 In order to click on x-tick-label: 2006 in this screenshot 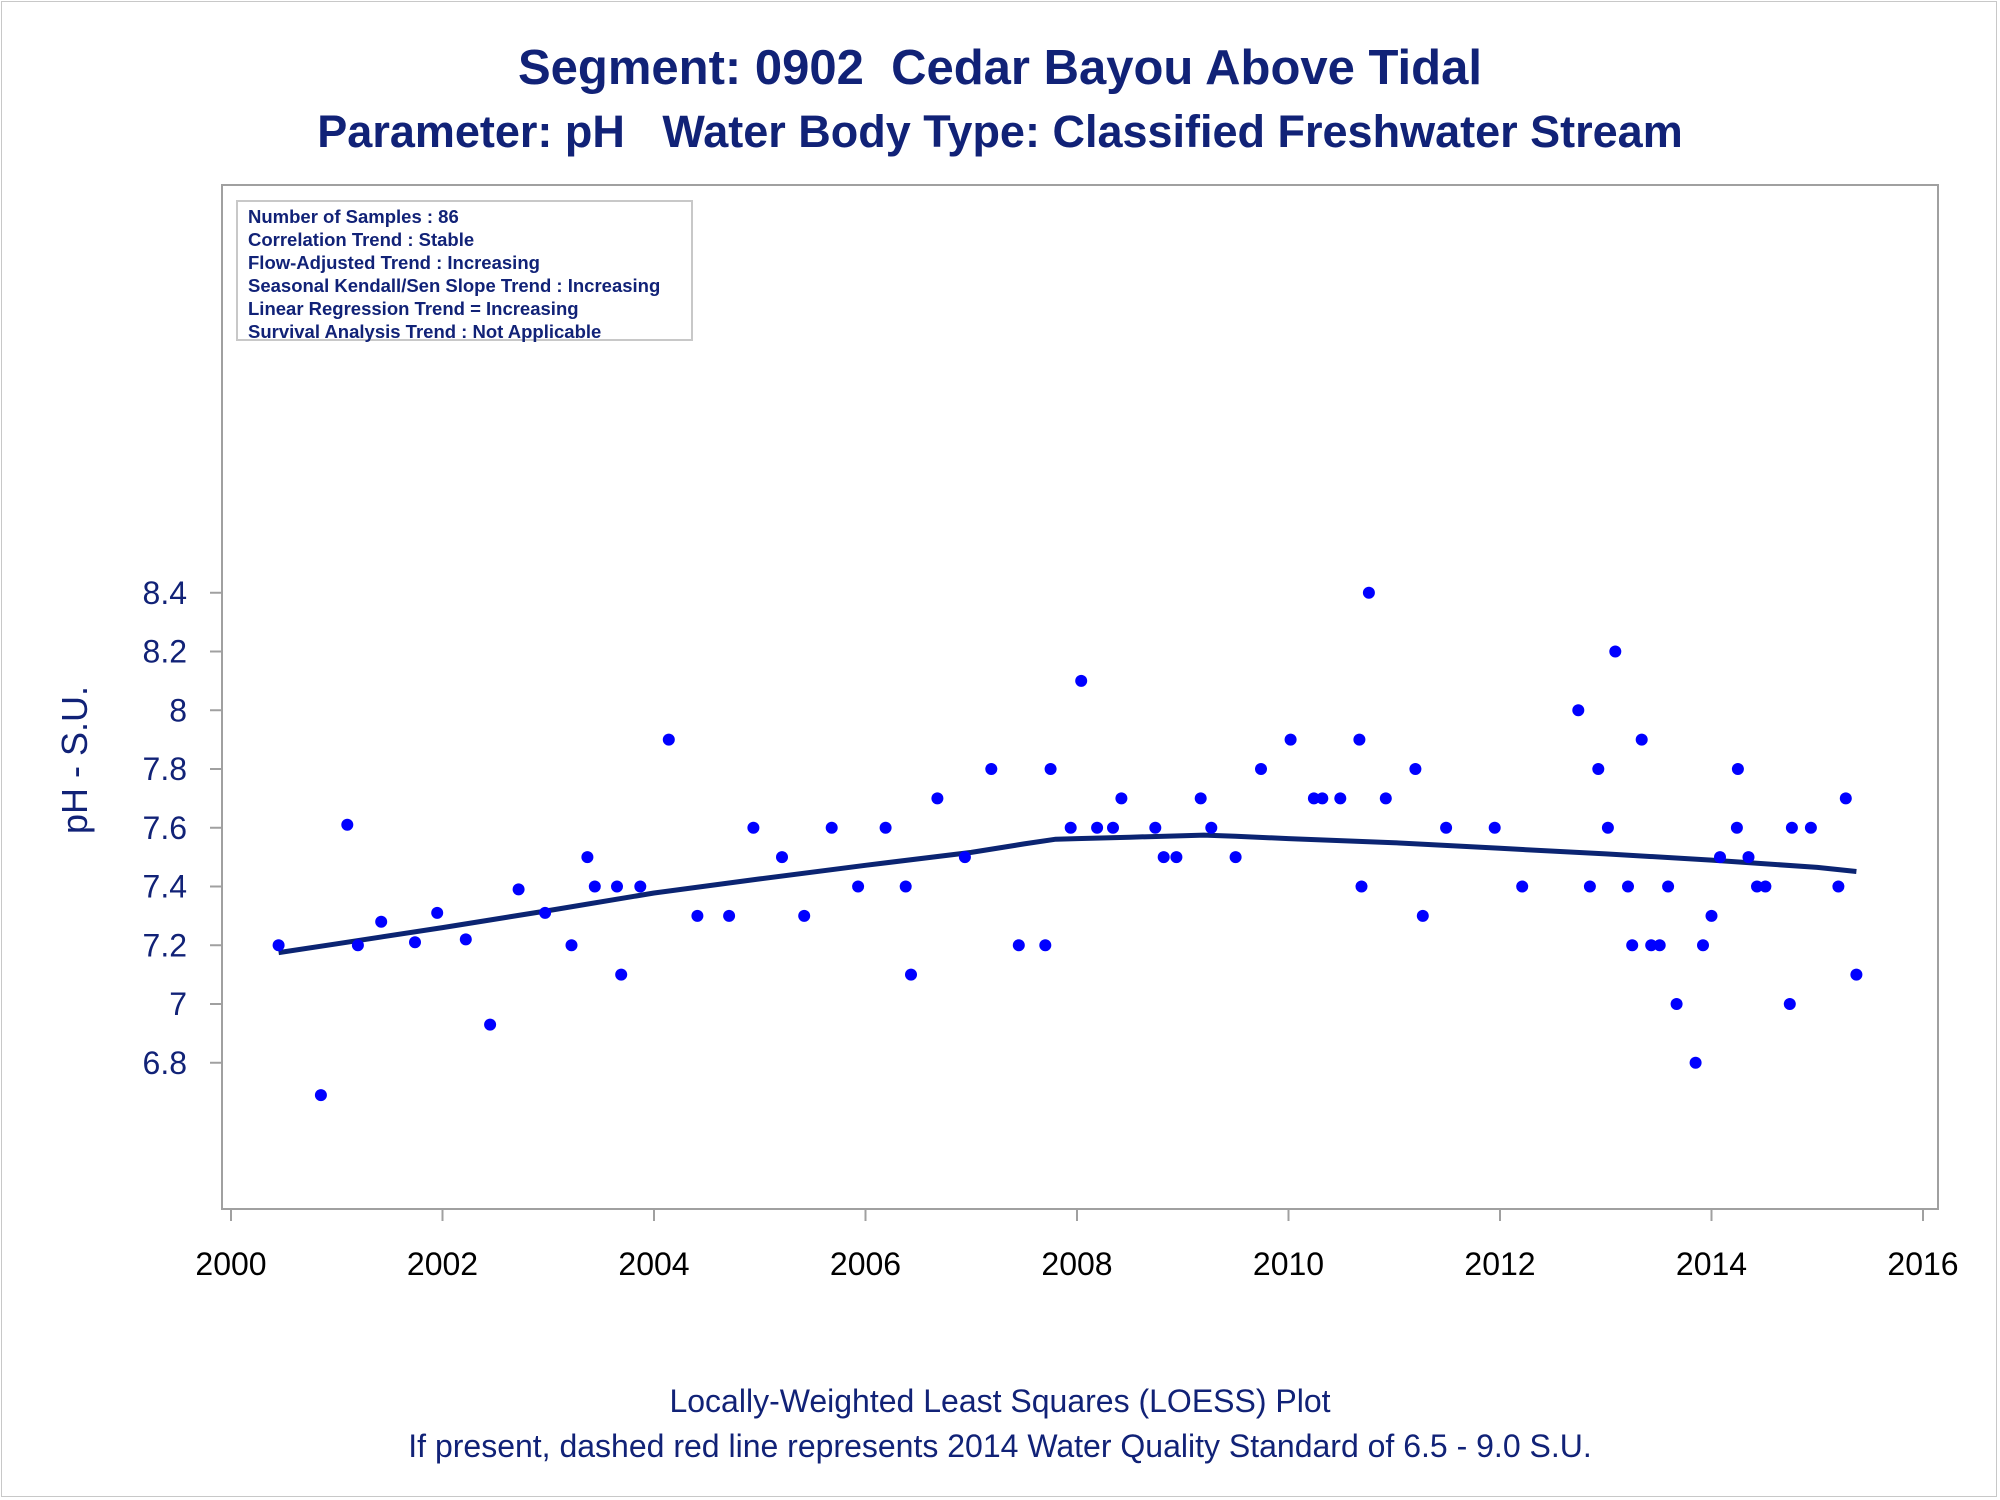, I will do `click(865, 1264)`.